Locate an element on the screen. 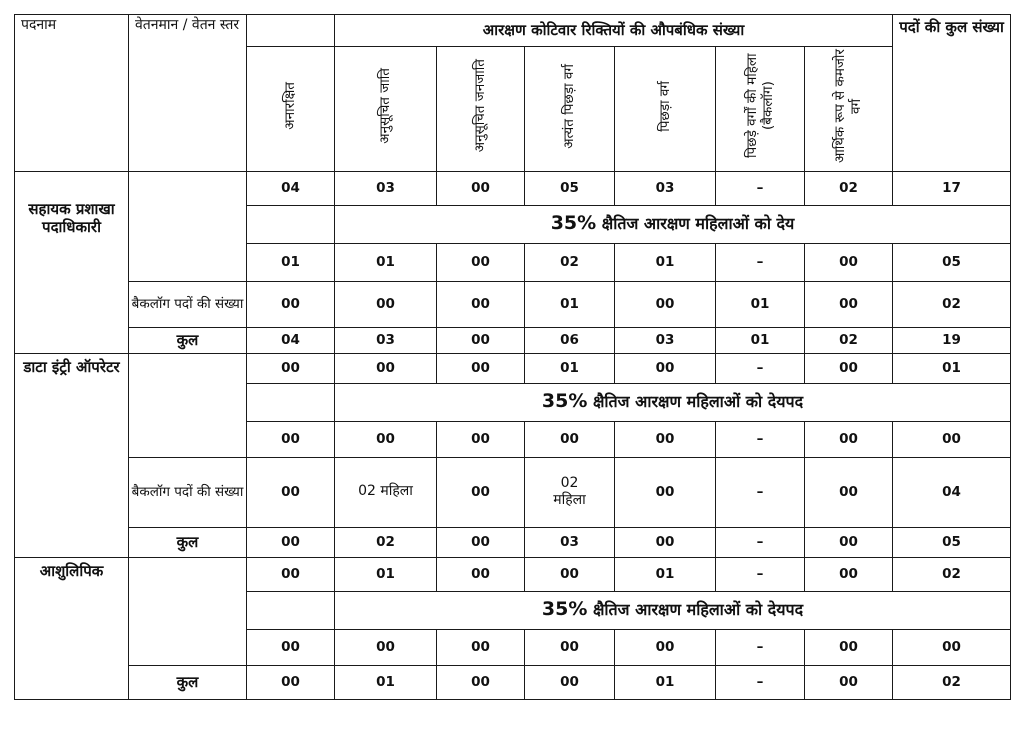 Image resolution: width=1024 pixels, height=739 pixels. header-cat-bc: पिछड़ा वर्ग is located at coordinates (665, 109).